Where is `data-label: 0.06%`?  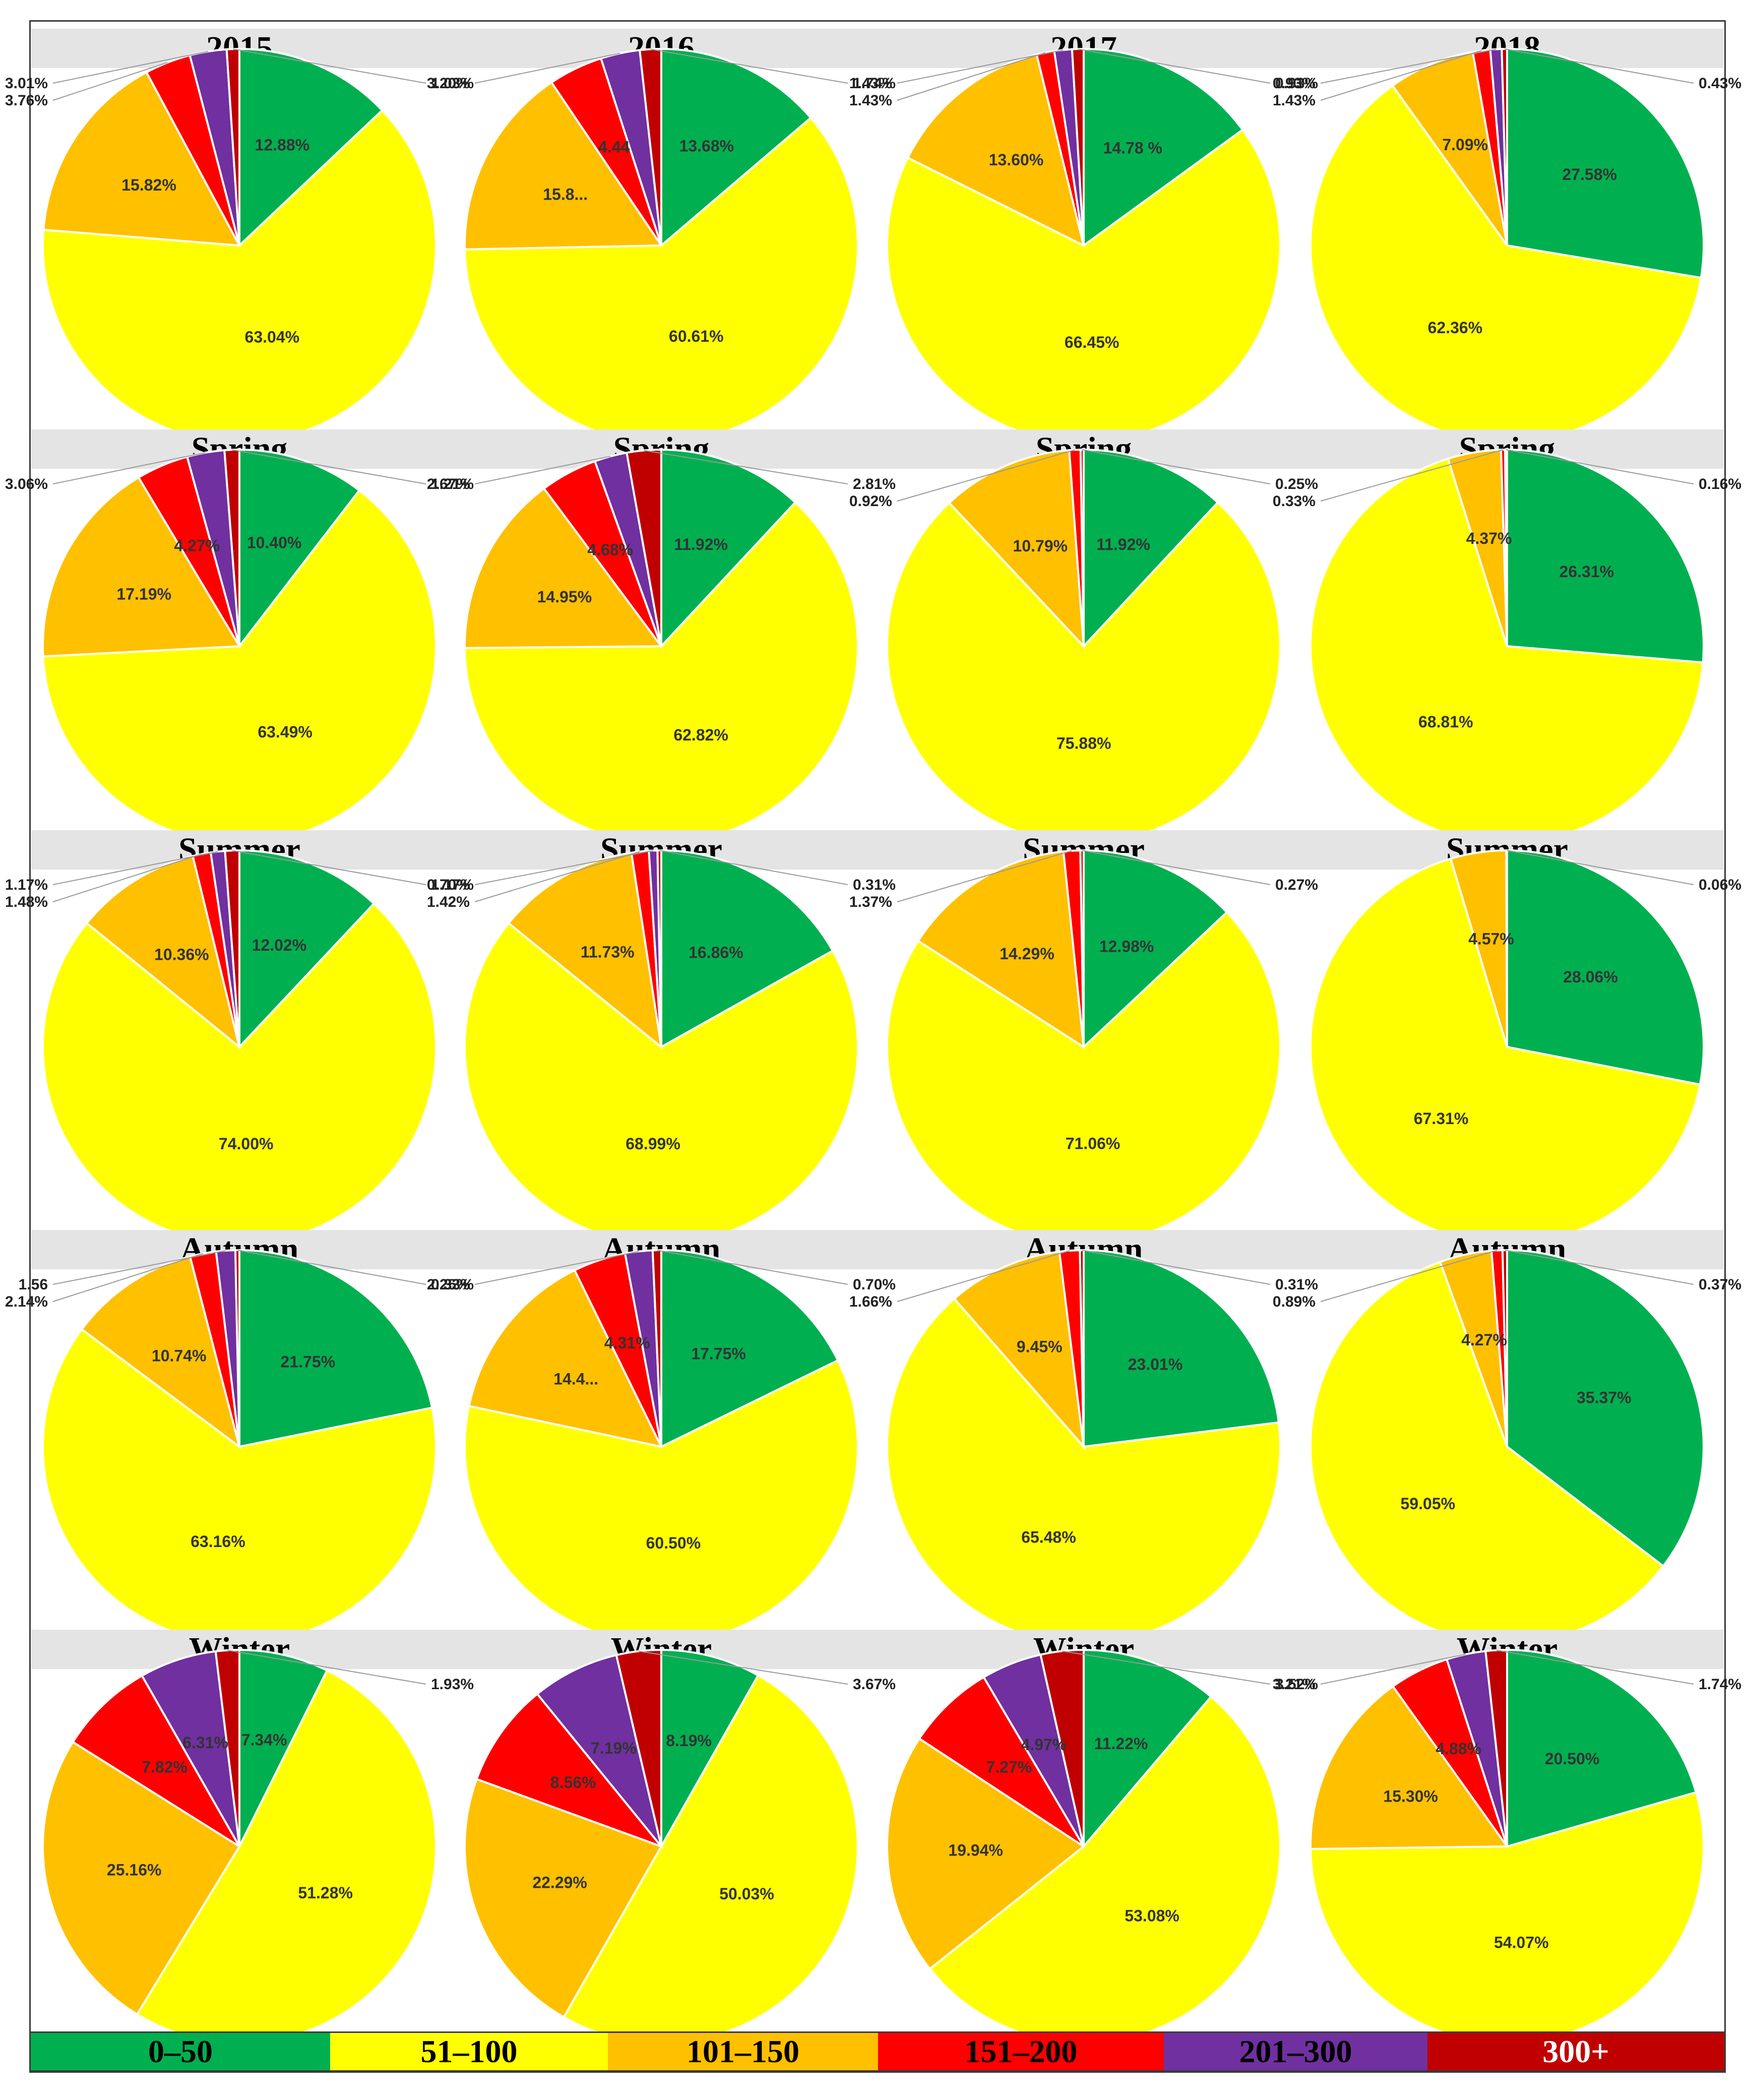
data-label: 0.06% is located at coordinates (1720, 885).